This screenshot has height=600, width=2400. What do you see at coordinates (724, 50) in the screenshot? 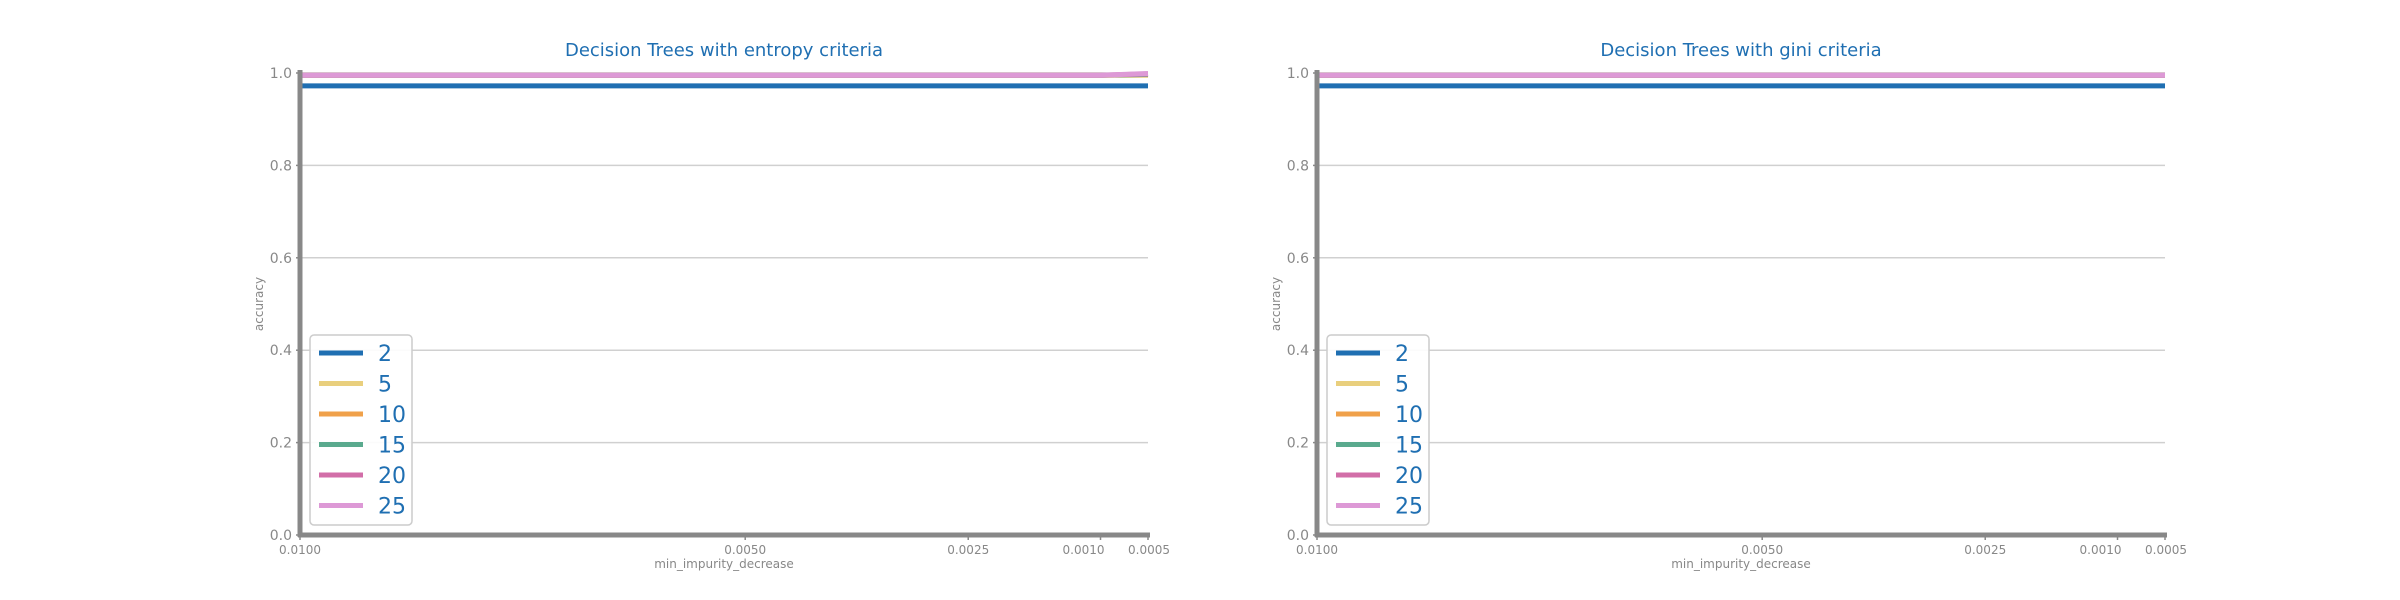
I see `chart-title: Decision Trees with entropy criteria` at bounding box center [724, 50].